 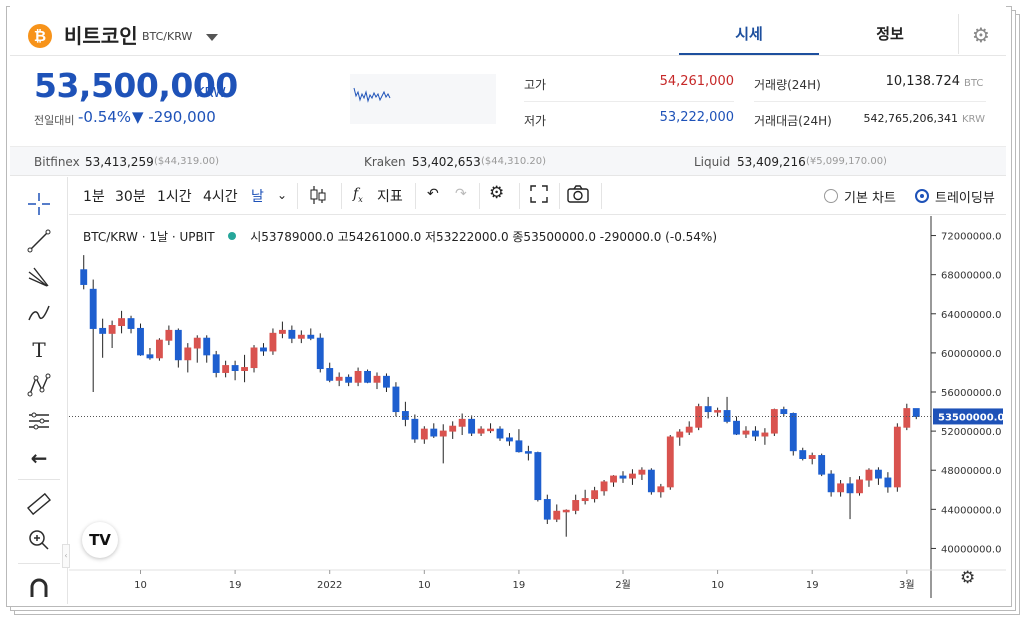 What do you see at coordinates (130, 197) in the screenshot?
I see `interval-30m: 30분` at bounding box center [130, 197].